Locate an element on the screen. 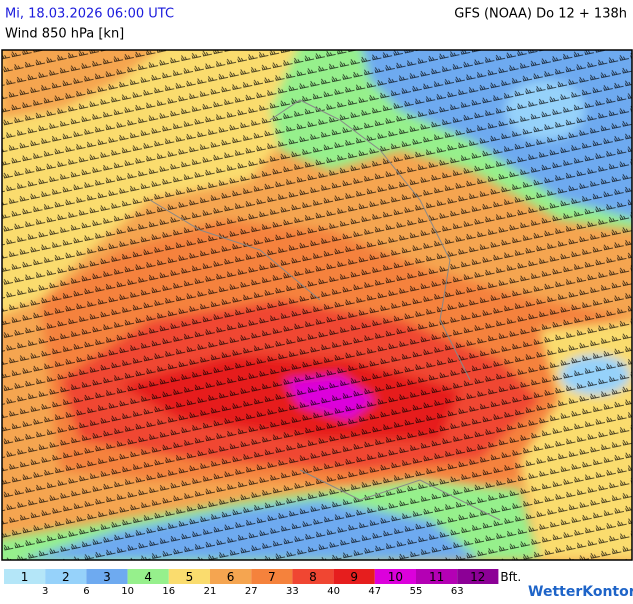 The width and height of the screenshot is (633, 604). legend-knots: 21 is located at coordinates (210, 591).